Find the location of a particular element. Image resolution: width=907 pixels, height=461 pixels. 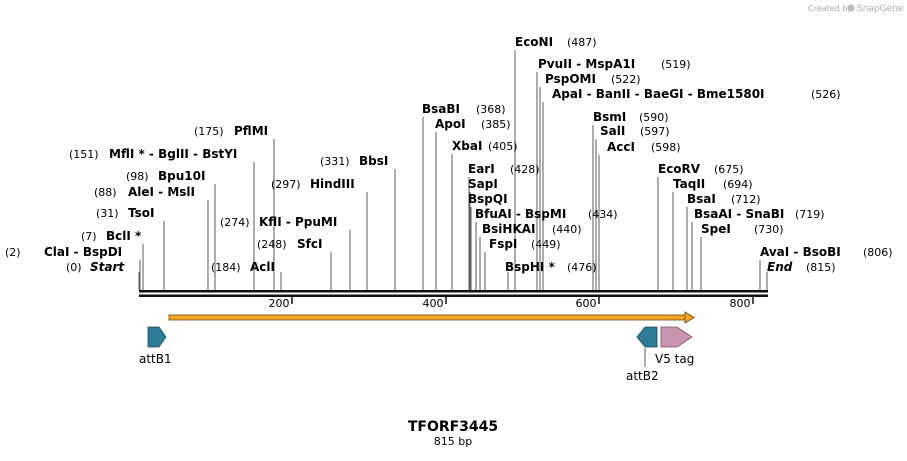

site-label-acci: AccI is located at coordinates (621, 147).